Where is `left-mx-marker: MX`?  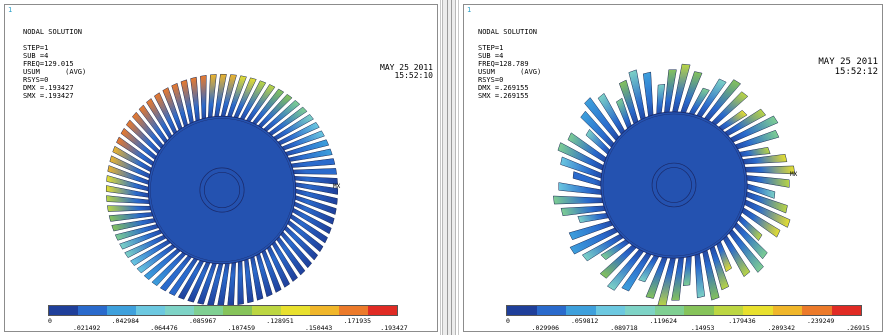 left-mx-marker: MX is located at coordinates (337, 186).